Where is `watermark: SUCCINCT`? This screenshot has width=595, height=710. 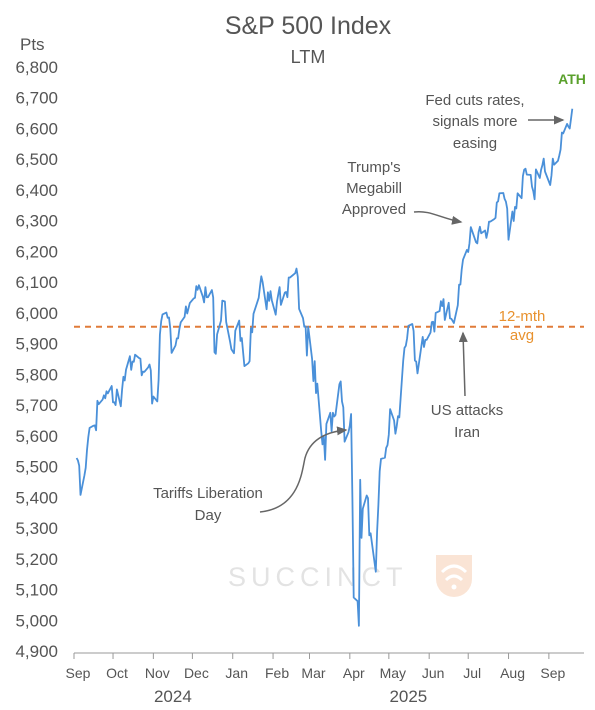 watermark: SUCCINCT is located at coordinates (350, 576).